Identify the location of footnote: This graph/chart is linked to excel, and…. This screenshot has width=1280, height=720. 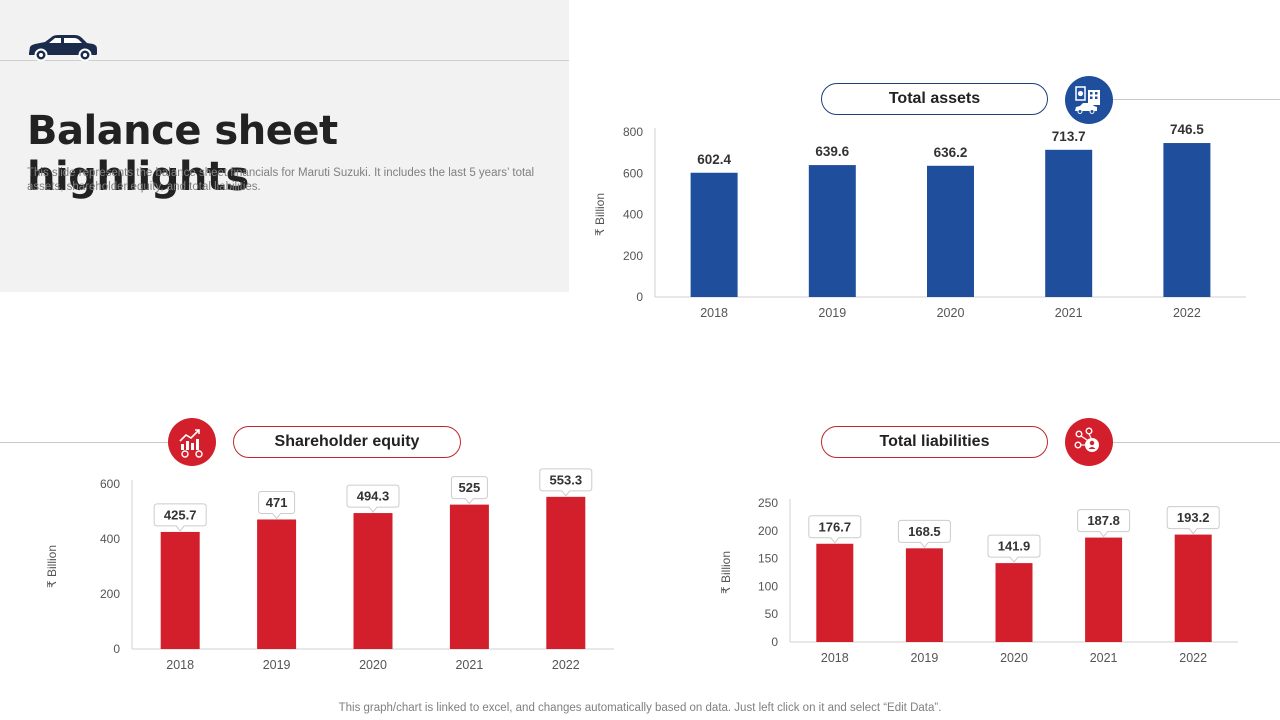
(640, 708).